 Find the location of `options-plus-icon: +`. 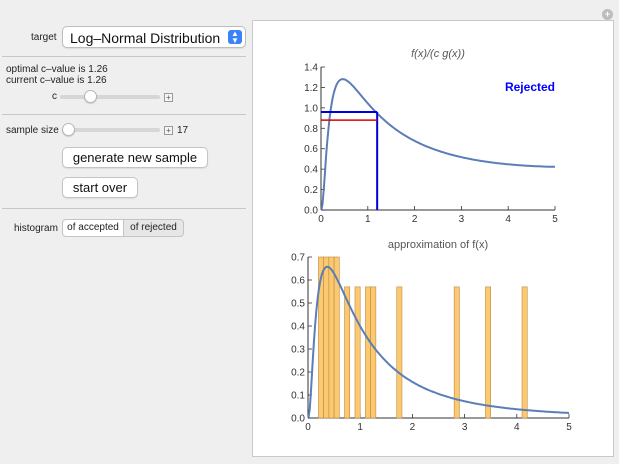

options-plus-icon: + is located at coordinates (607, 14).